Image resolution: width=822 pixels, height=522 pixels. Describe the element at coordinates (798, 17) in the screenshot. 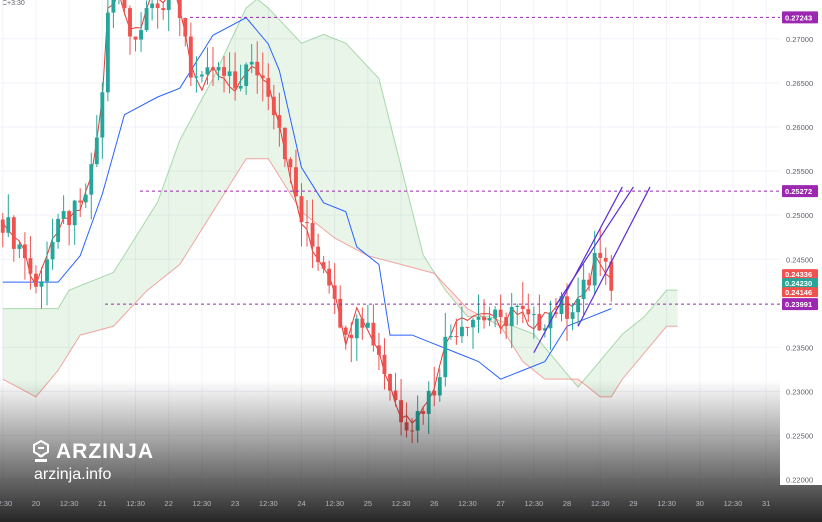

I see `level-tag-text: 0.27243` at that location.